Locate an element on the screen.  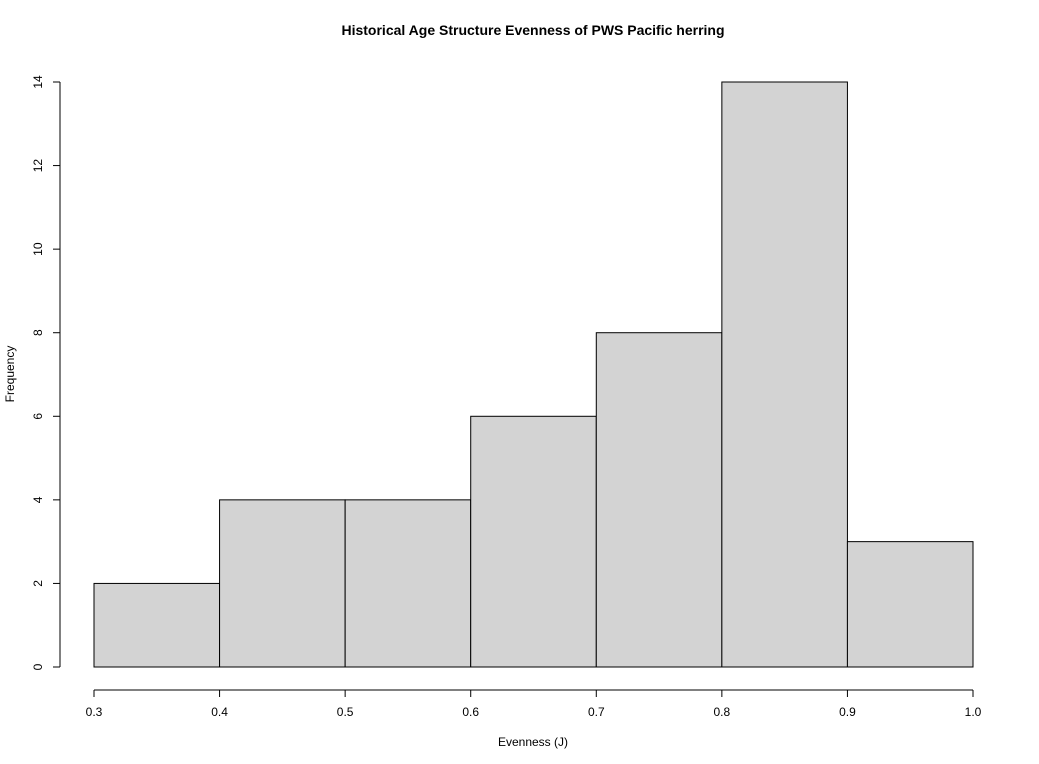
x-tick-label: 0.3 is located at coordinates (94, 712).